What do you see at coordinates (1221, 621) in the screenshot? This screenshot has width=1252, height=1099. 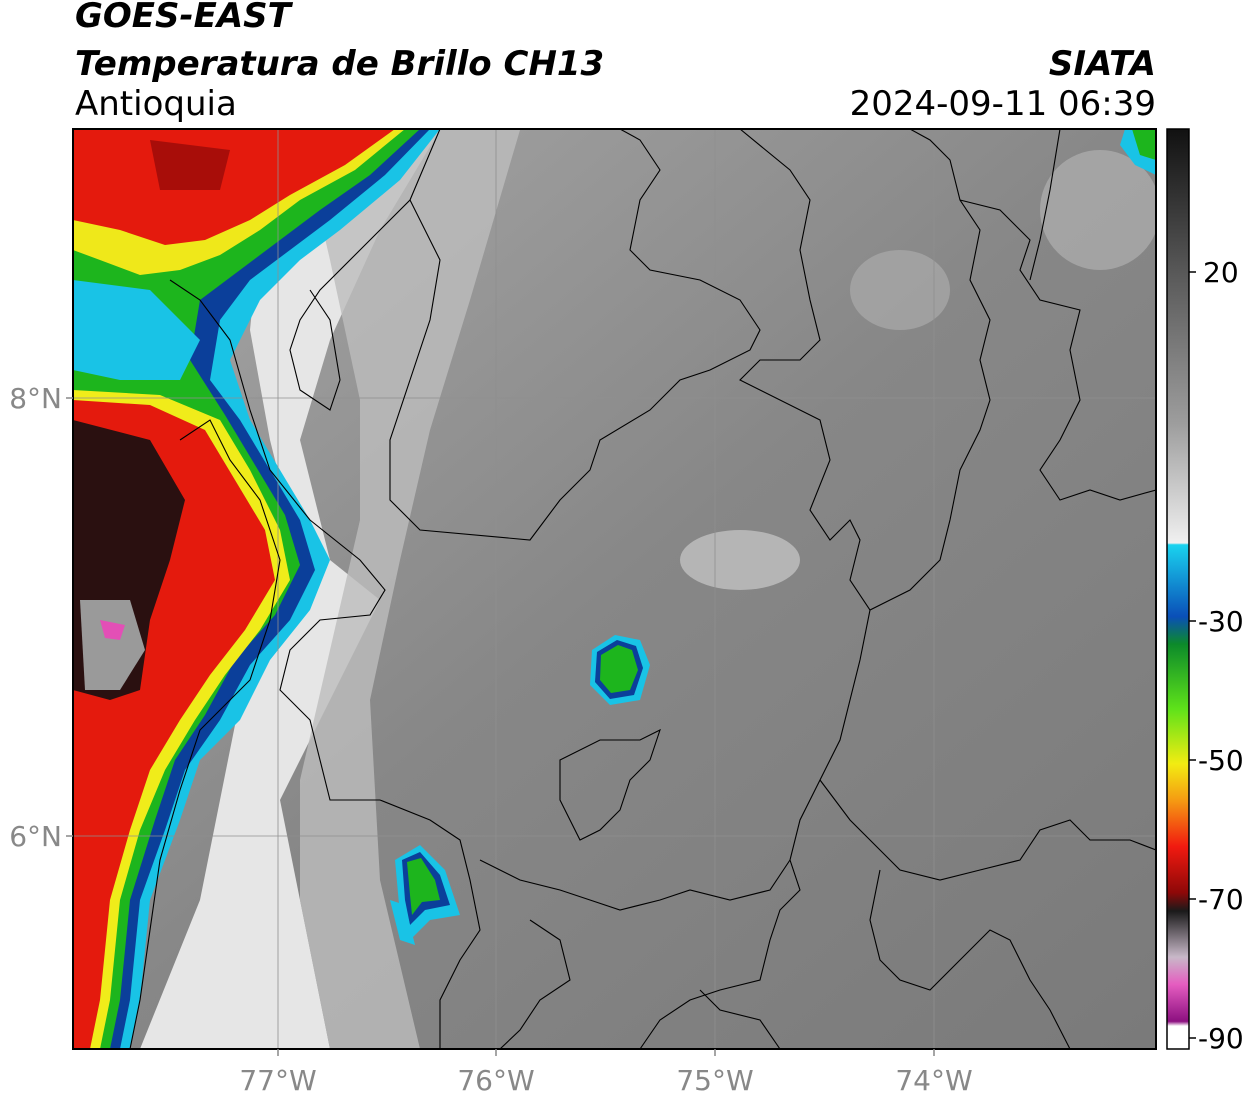 I see `colorbar-tick-minus30: -30` at bounding box center [1221, 621].